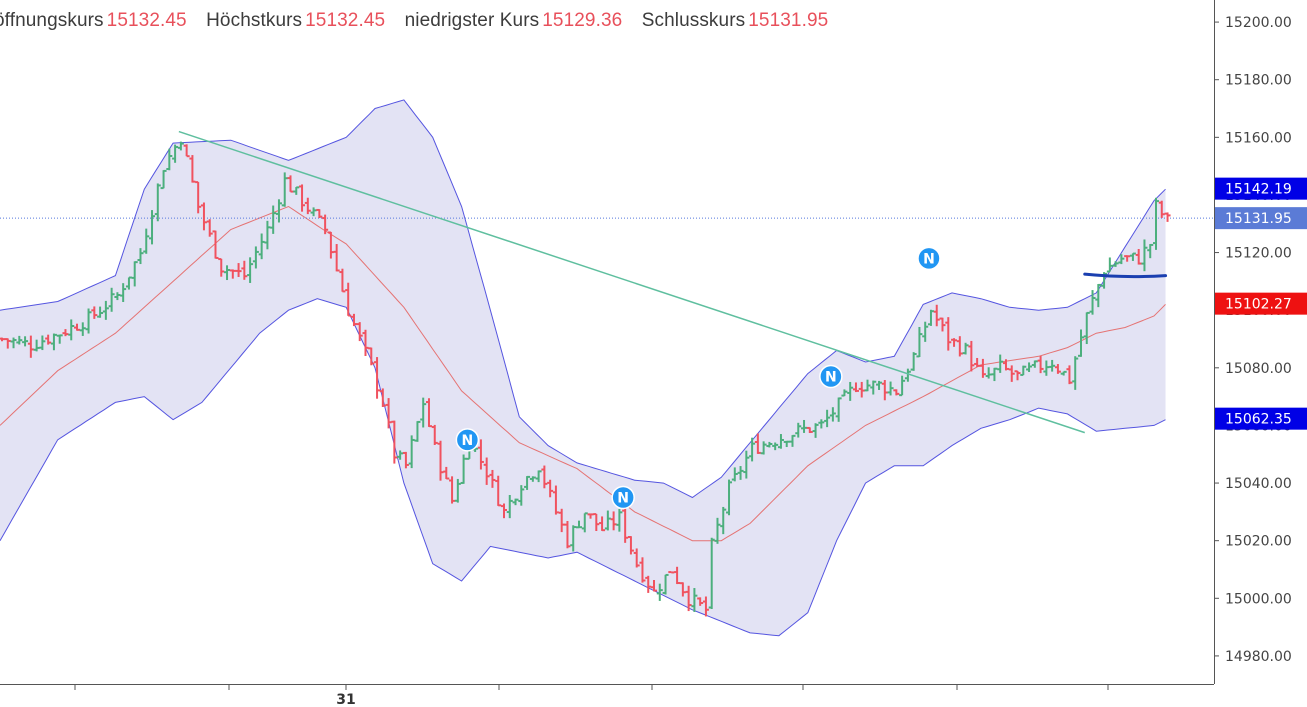 This screenshot has height=707, width=1307. Describe the element at coordinates (1258, 81) in the screenshot. I see `y-tick-label: 15180.00` at that location.